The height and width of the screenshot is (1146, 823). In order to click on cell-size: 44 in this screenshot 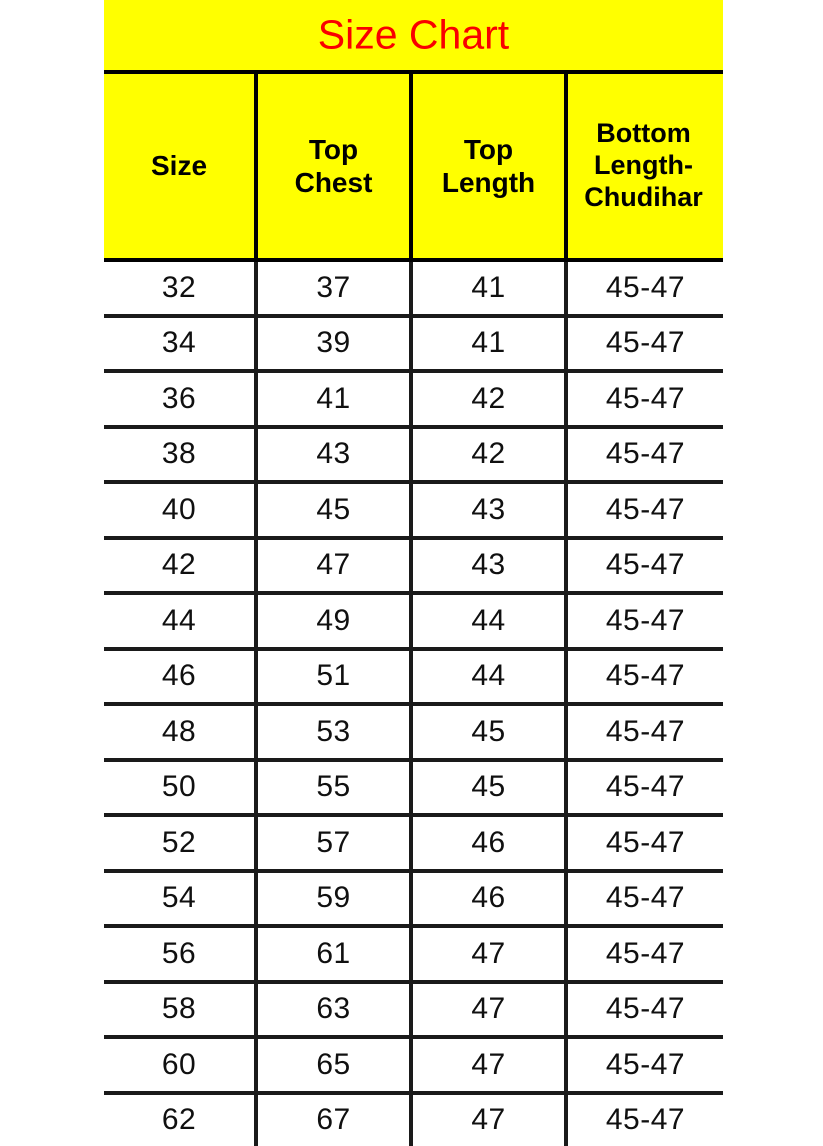, I will do `click(179, 621)`.